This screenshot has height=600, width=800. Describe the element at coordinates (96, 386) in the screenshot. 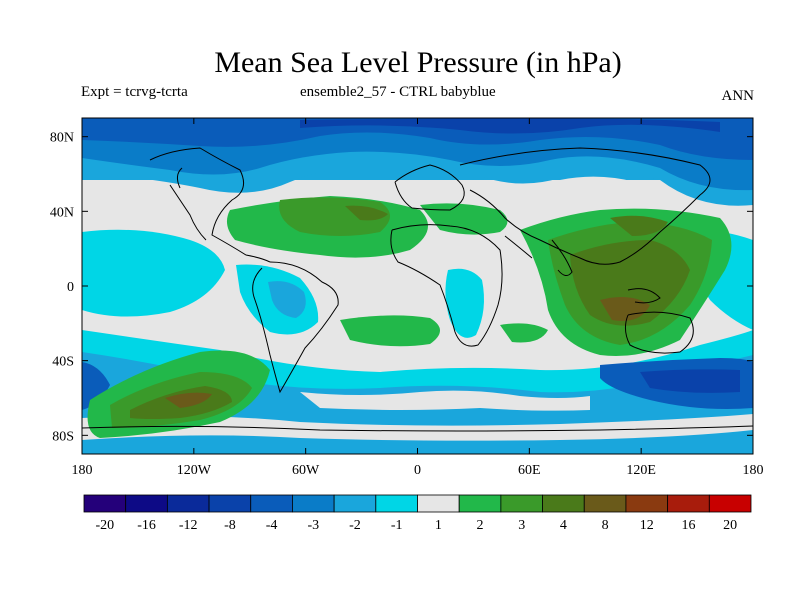

I see `south-pacific-low` at that location.